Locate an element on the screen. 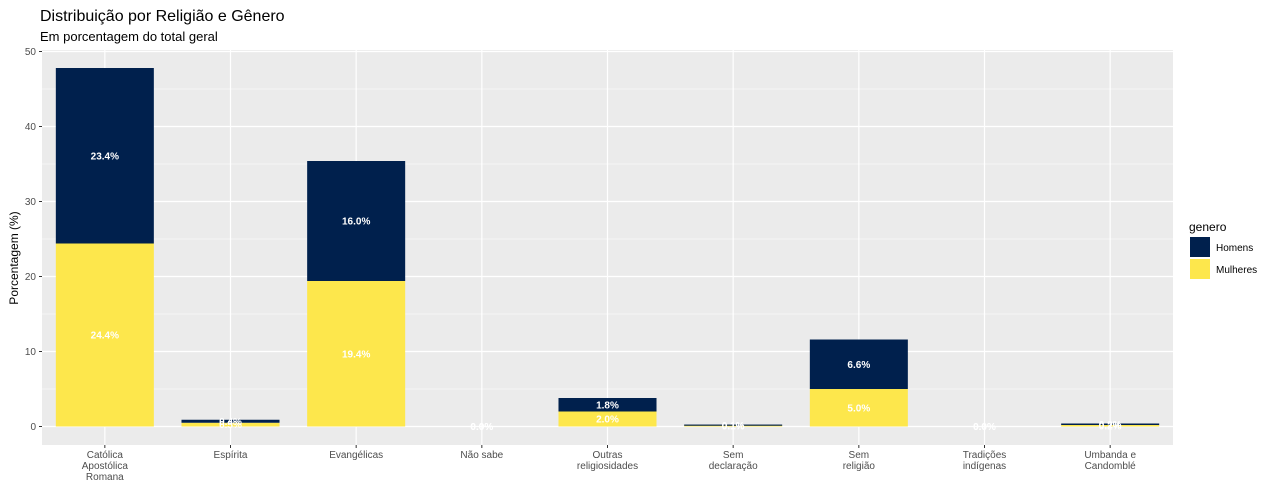 Image resolution: width=1275 pixels, height=490 pixels. x-tick-label: Sem declaração is located at coordinates (733, 461).